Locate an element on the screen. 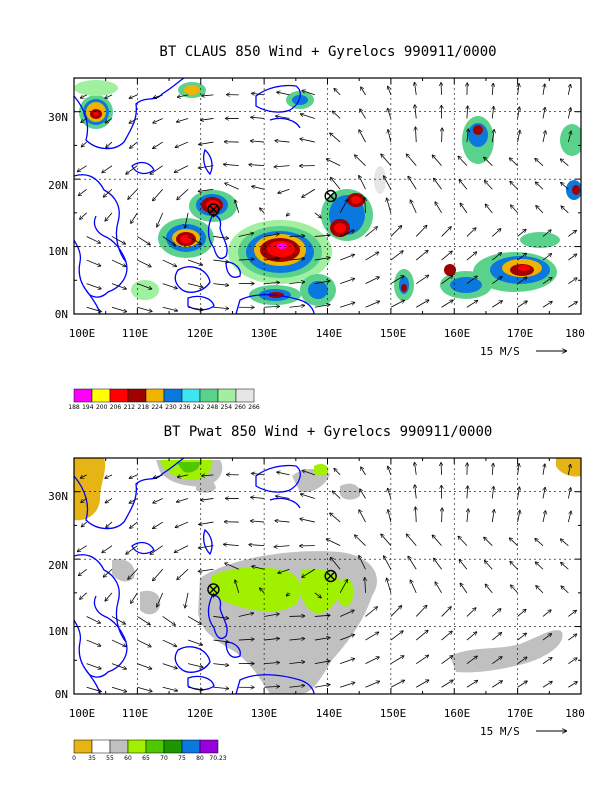 This screenshot has height=792, width=612. lat-label: 20N is located at coordinates (58, 565).